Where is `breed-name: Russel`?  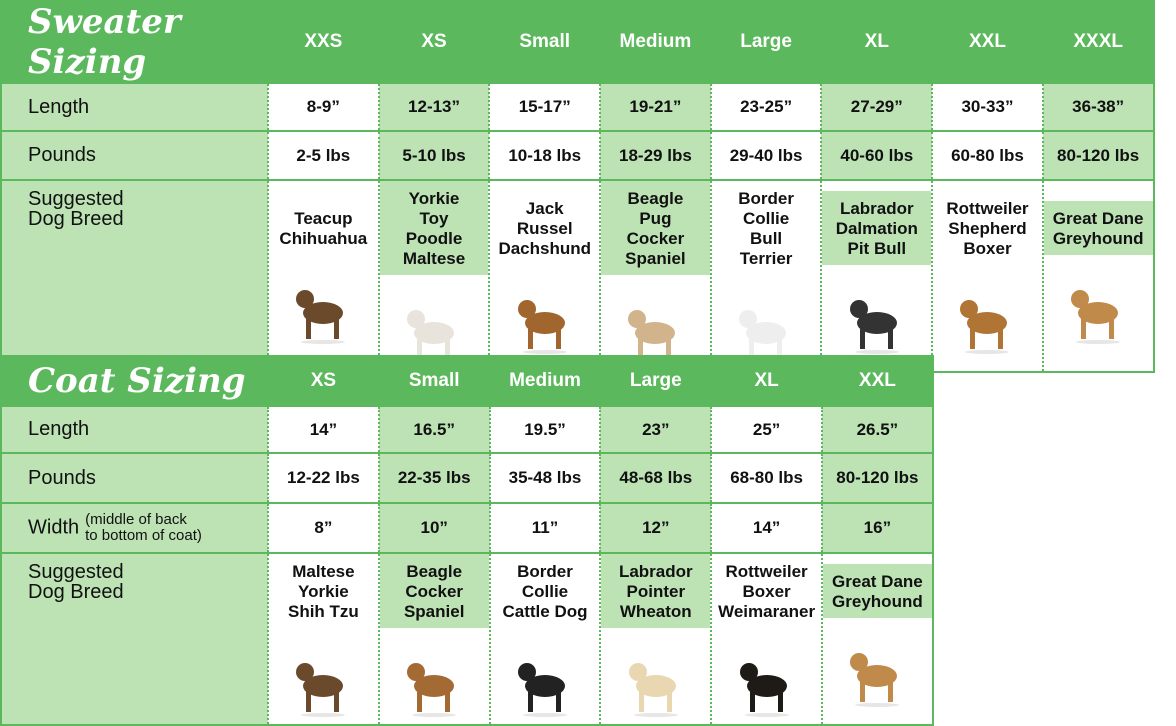
breed-name: Russel is located at coordinates (544, 228).